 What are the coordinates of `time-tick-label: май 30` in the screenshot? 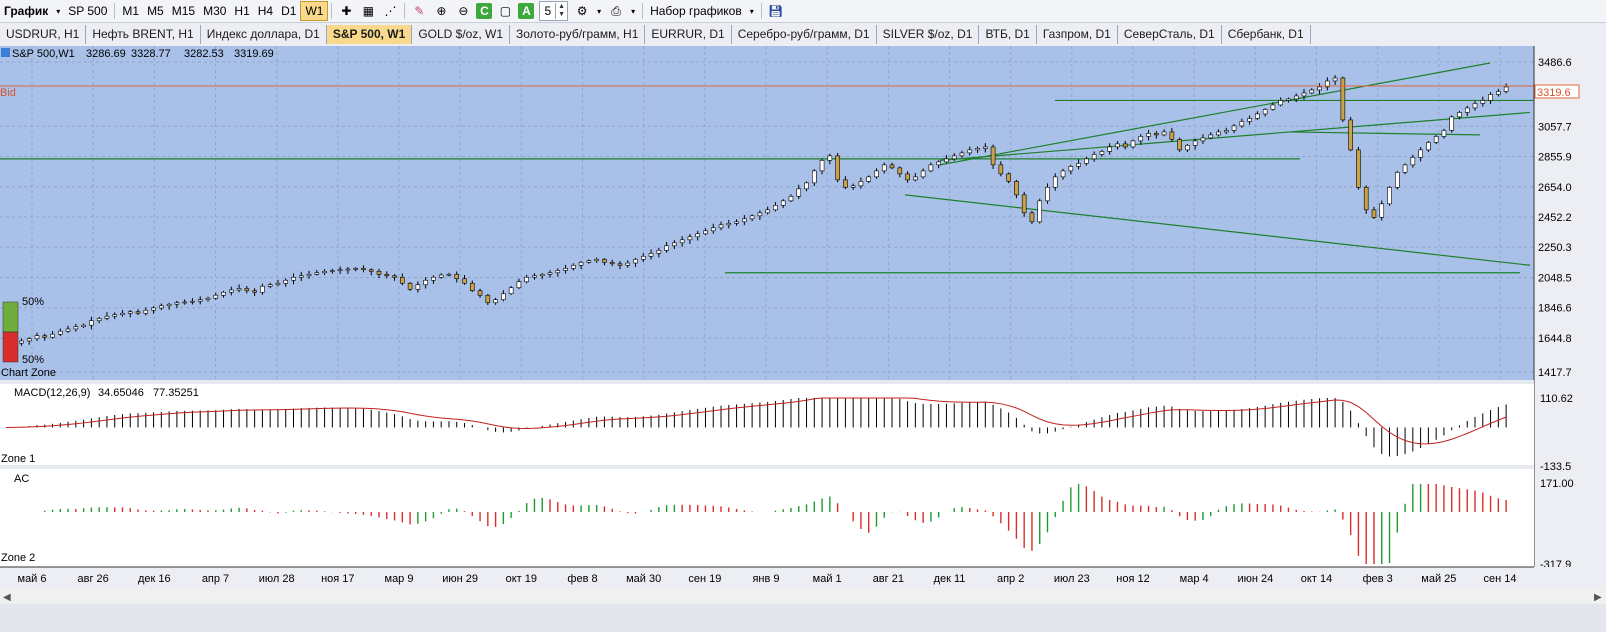 It's located at (643, 579).